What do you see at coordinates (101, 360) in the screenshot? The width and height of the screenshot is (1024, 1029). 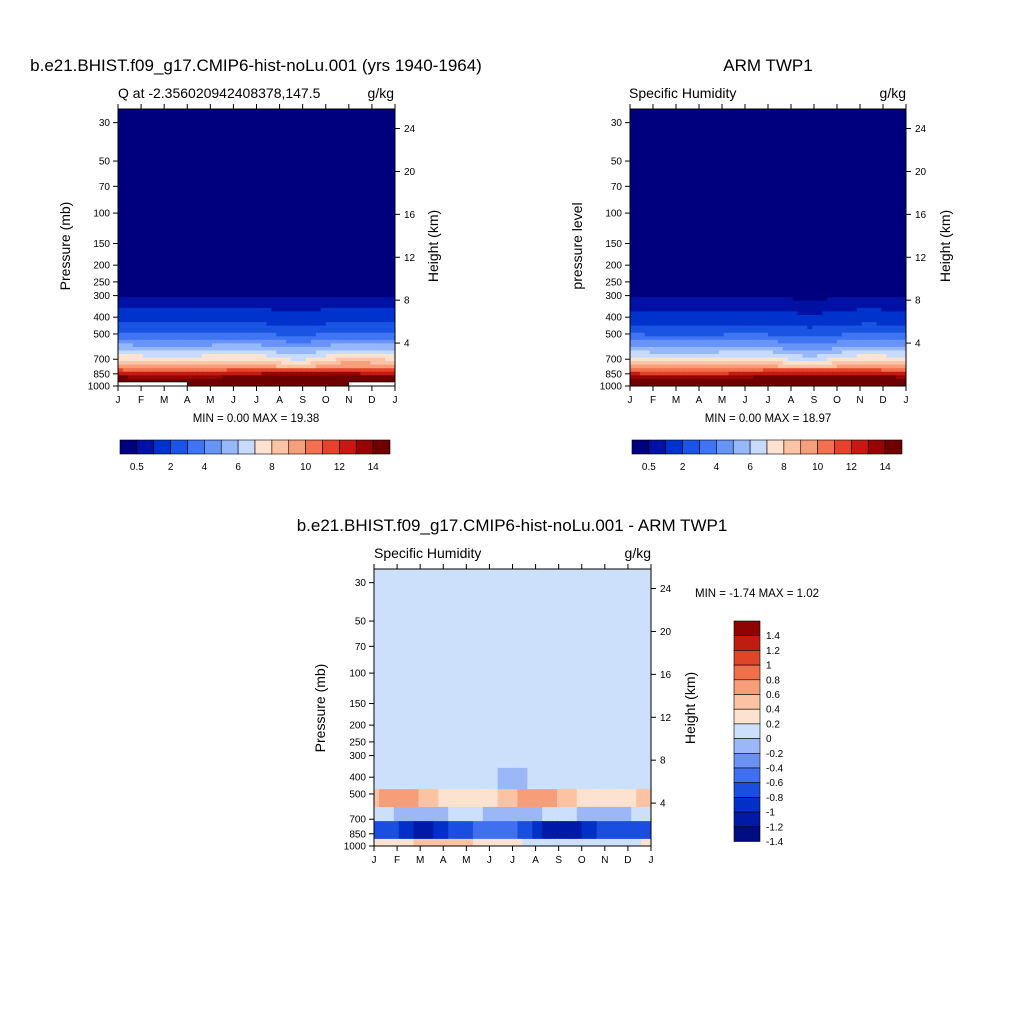 I see `model-pressure-tick-label: 700` at bounding box center [101, 360].